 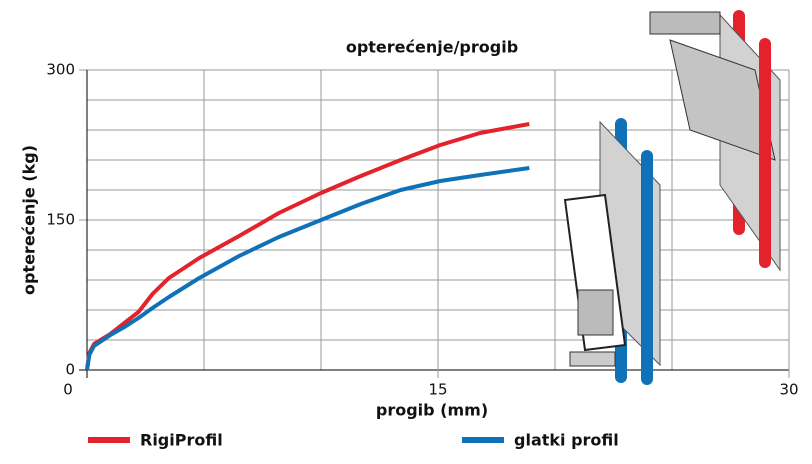 What do you see at coordinates (566, 440) in the screenshot?
I see `legend-label: glatki profil` at bounding box center [566, 440].